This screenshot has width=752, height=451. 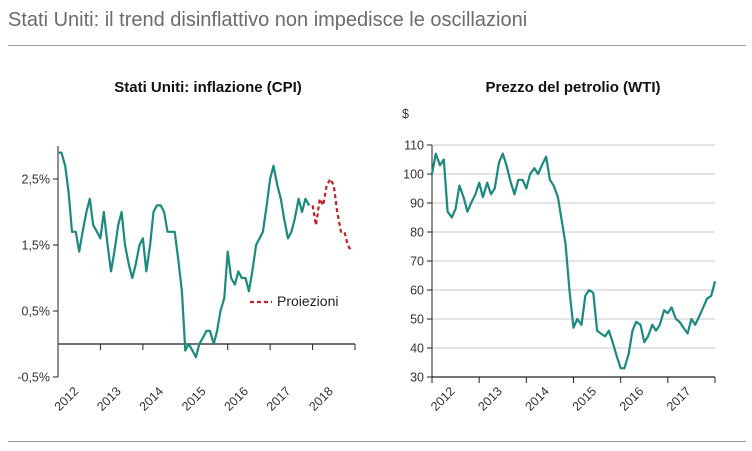 What do you see at coordinates (36, 180) in the screenshot?
I see `cpi-y-tick-label: 2,5%` at bounding box center [36, 180].